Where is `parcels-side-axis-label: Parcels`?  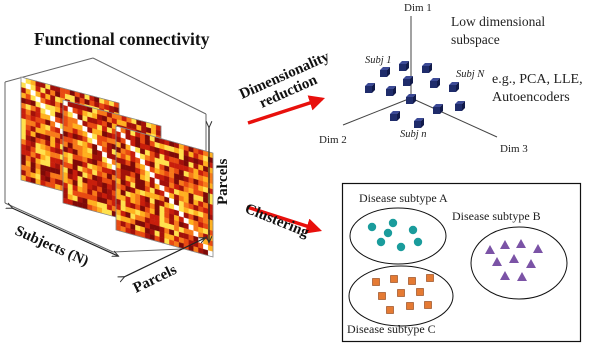
parcels-side-axis-label: Parcels is located at coordinates (223, 181).